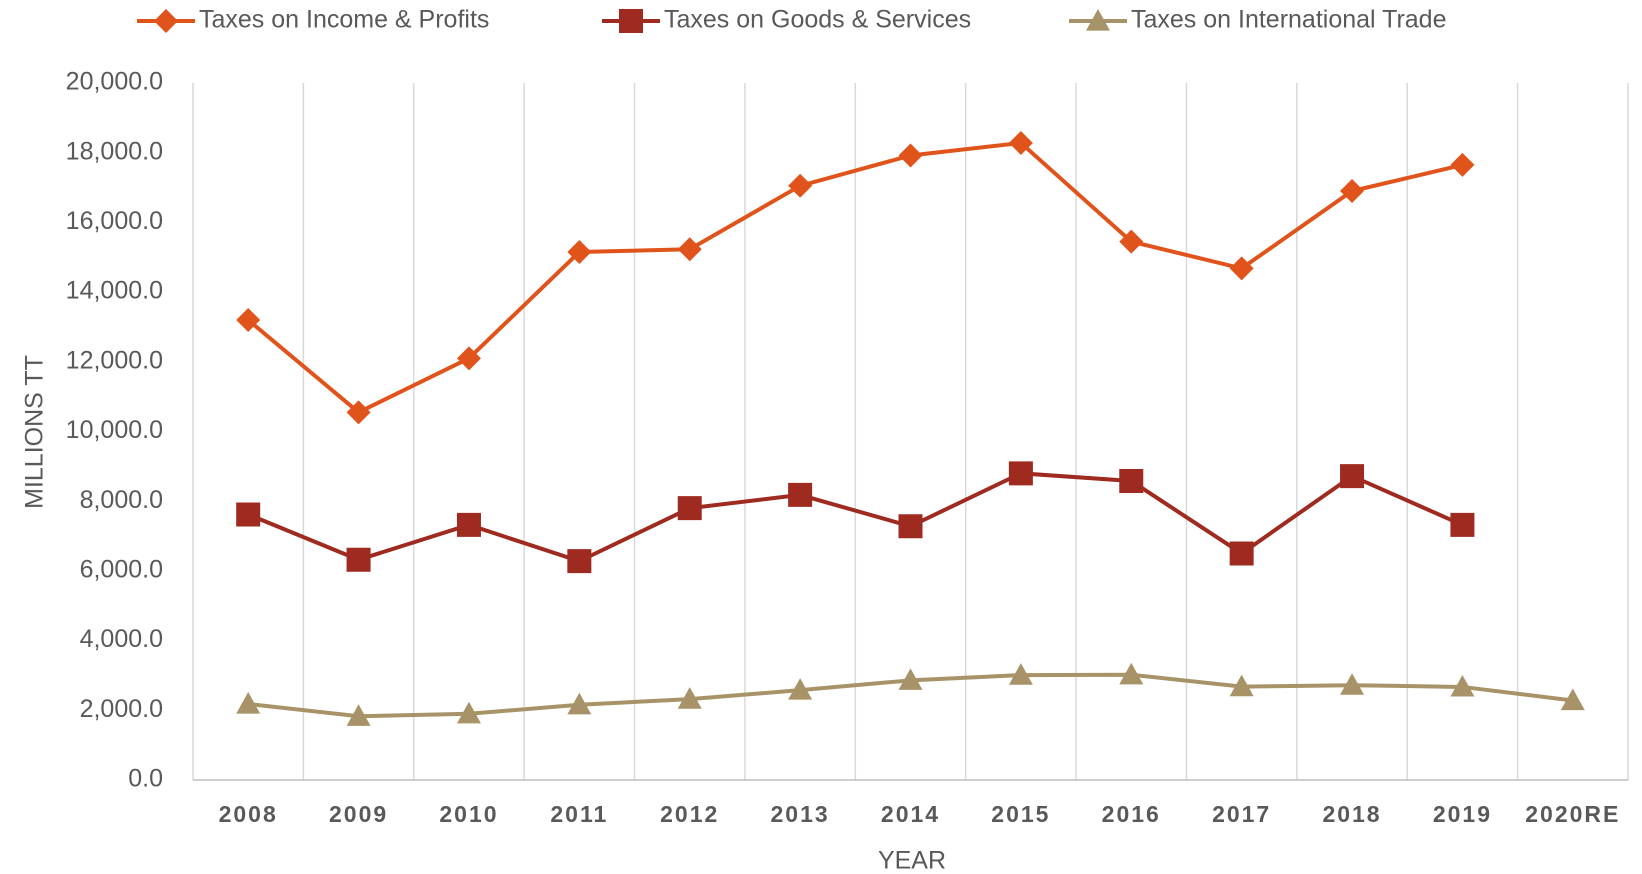  What do you see at coordinates (114, 291) in the screenshot?
I see `y-tick-label: 14,000.0` at bounding box center [114, 291].